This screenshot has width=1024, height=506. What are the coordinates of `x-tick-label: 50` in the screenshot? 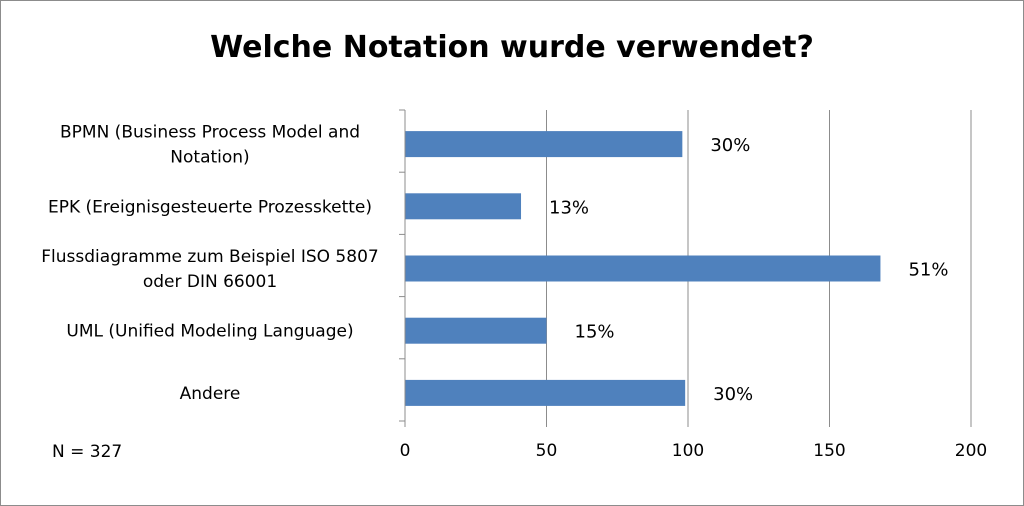 It's located at (547, 451).